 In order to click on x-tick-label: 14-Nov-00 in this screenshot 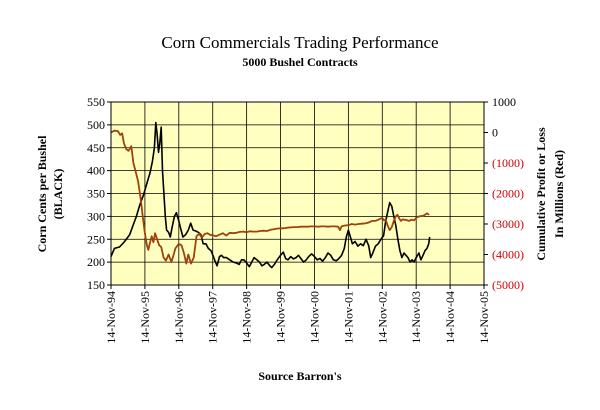, I will do `click(314, 317)`.